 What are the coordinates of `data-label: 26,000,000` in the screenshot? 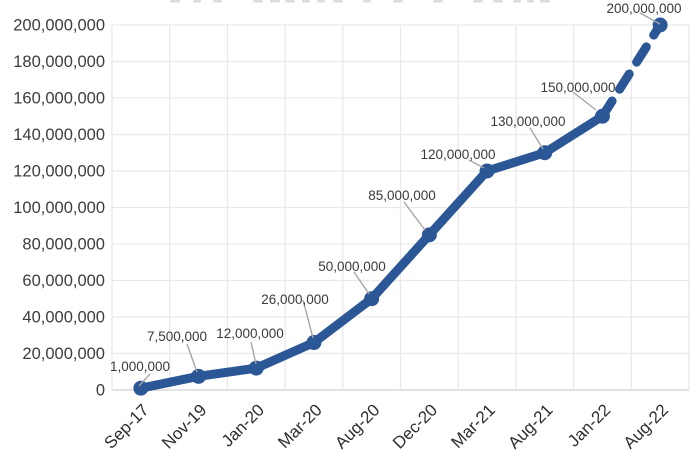 It's located at (295, 299).